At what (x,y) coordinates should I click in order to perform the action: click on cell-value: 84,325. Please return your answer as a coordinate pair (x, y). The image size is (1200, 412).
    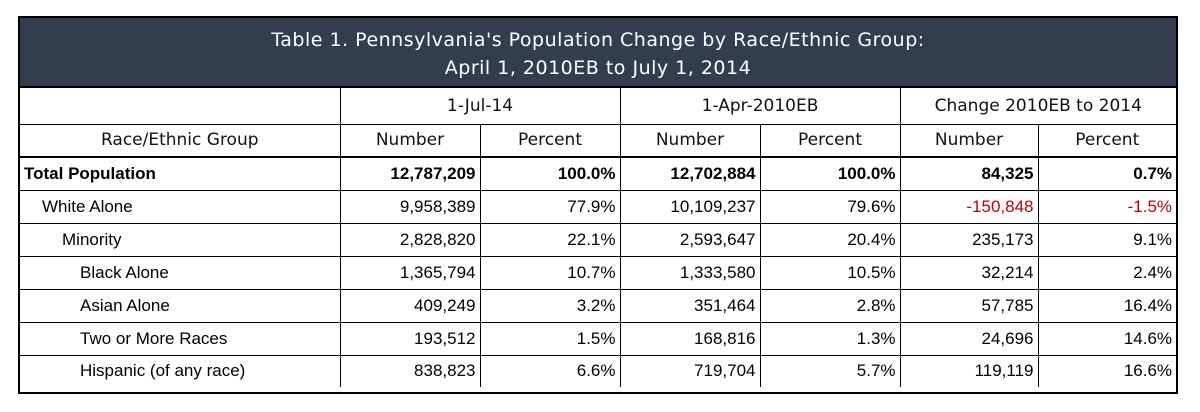
    Looking at the image, I should click on (969, 174).